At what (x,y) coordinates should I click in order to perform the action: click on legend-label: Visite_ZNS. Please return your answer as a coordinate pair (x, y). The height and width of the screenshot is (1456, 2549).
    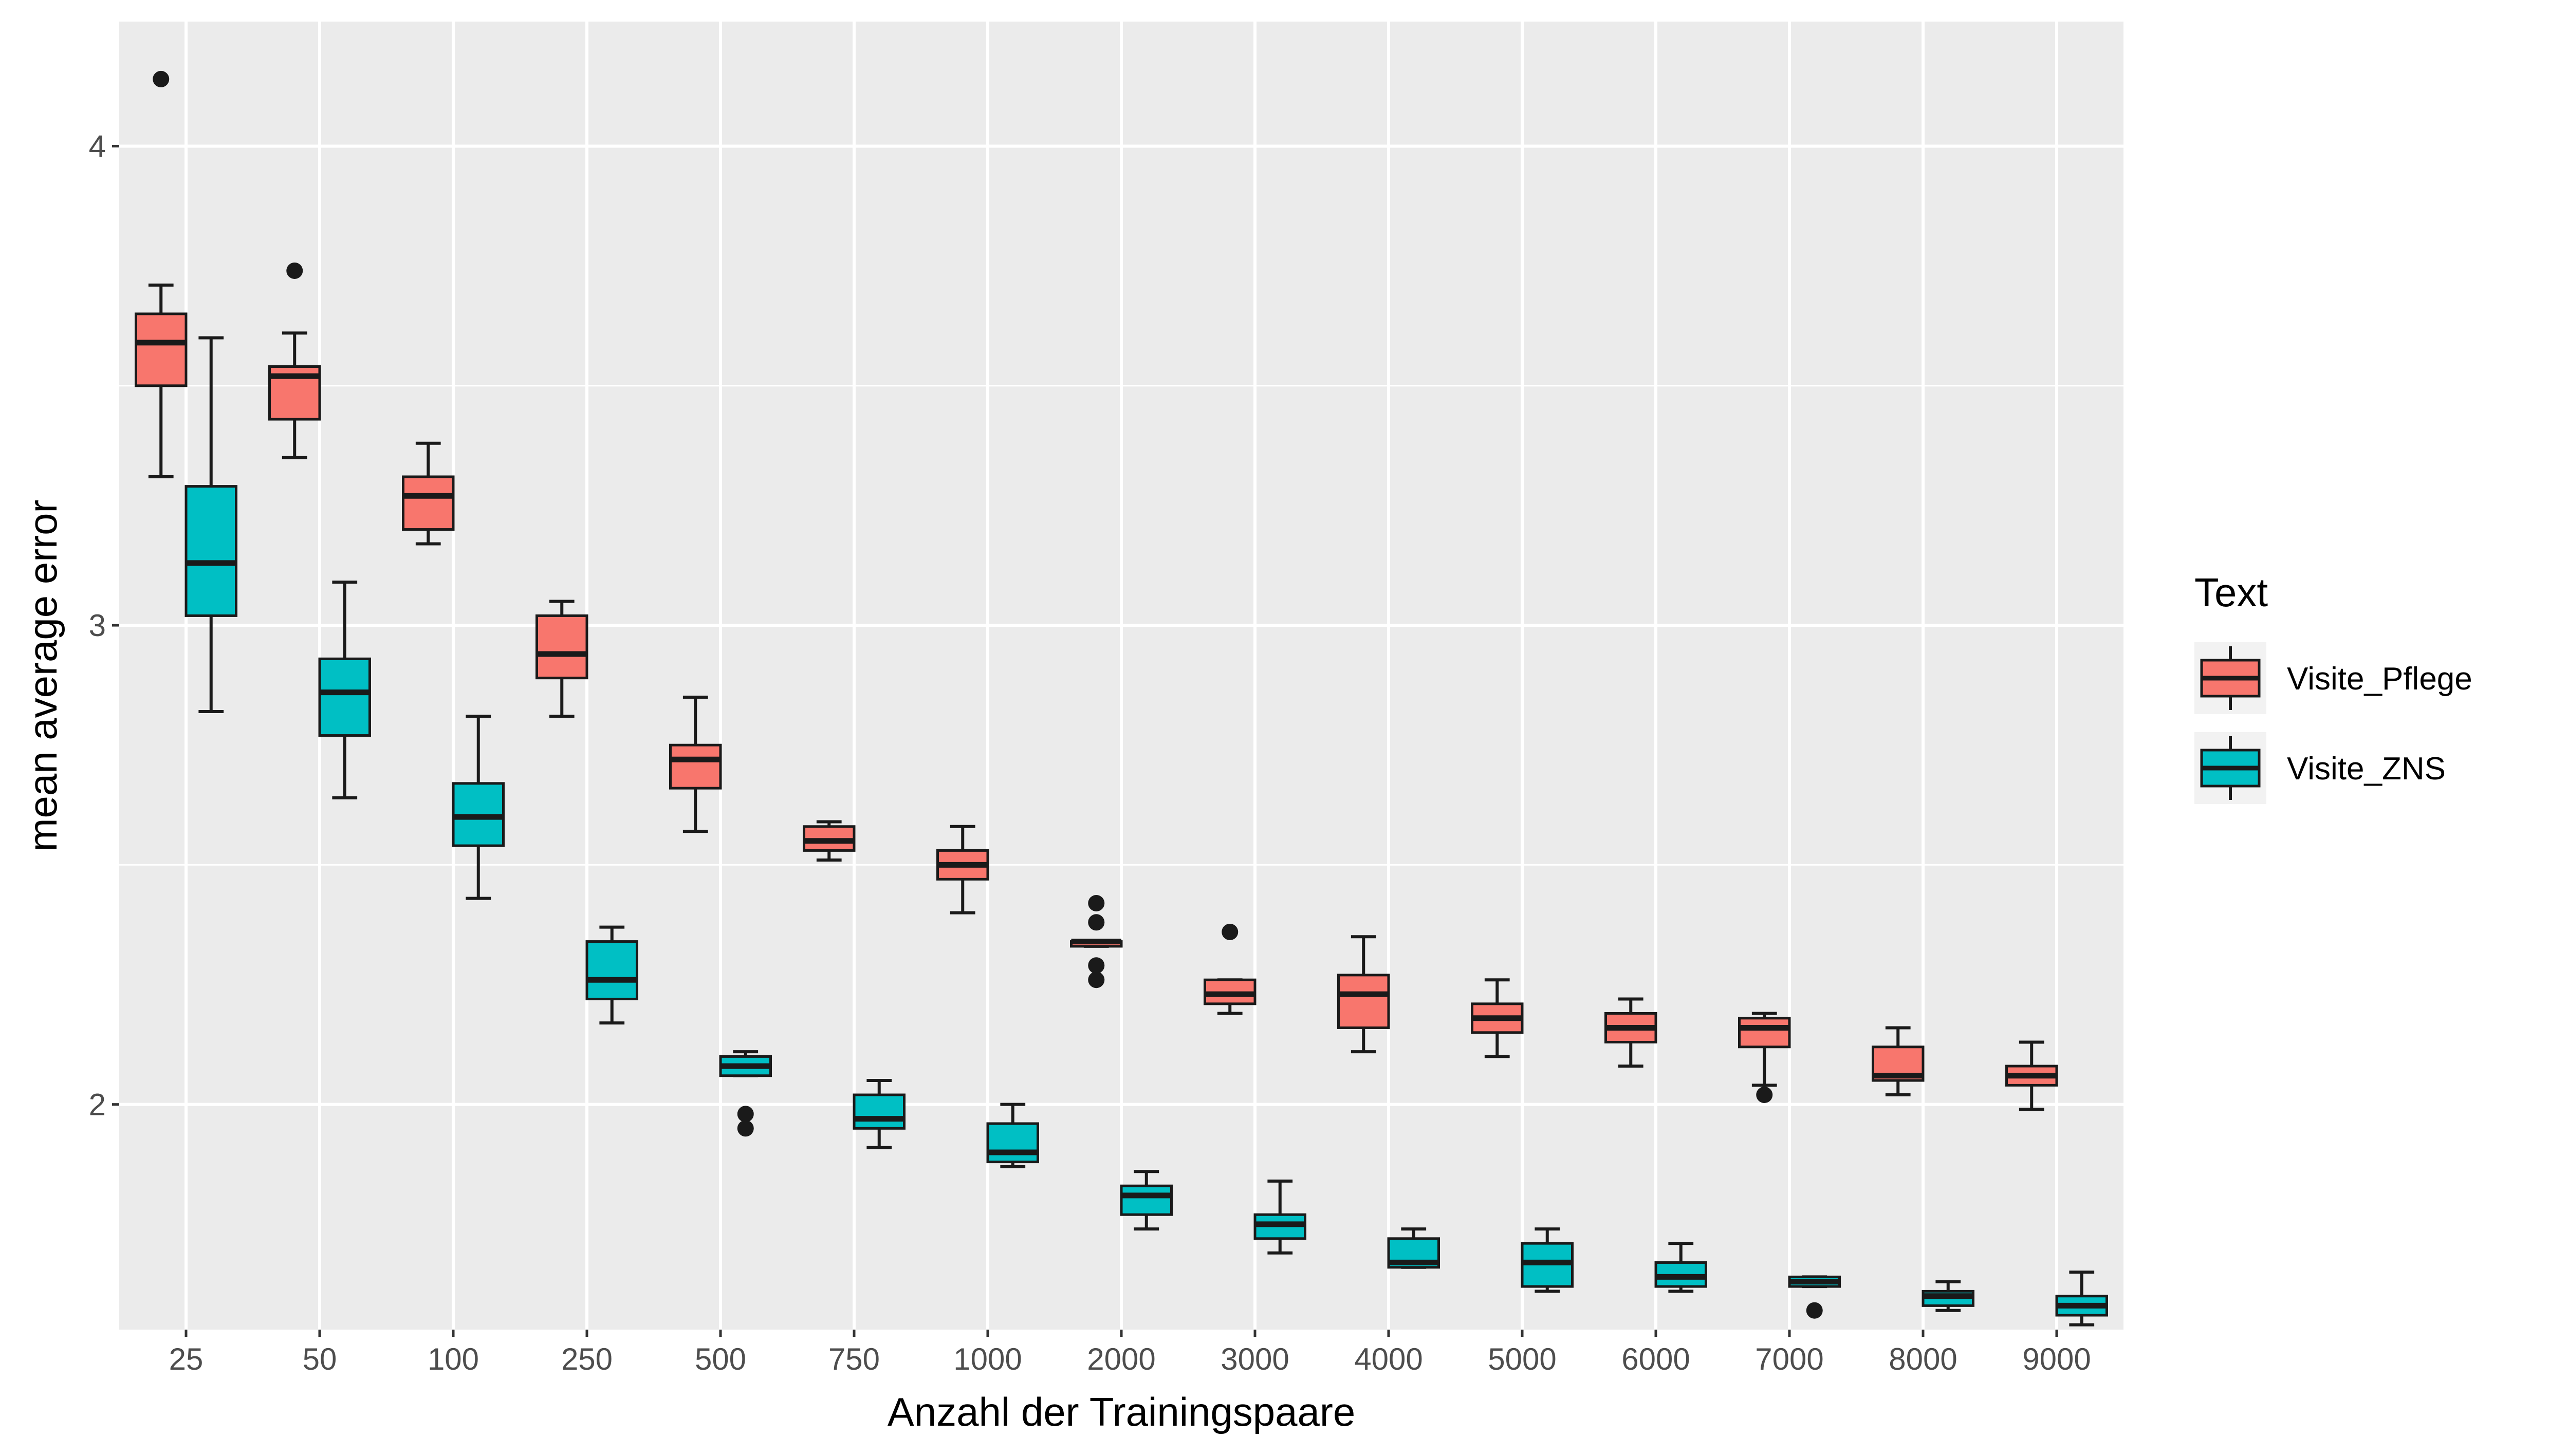
    Looking at the image, I should click on (2366, 769).